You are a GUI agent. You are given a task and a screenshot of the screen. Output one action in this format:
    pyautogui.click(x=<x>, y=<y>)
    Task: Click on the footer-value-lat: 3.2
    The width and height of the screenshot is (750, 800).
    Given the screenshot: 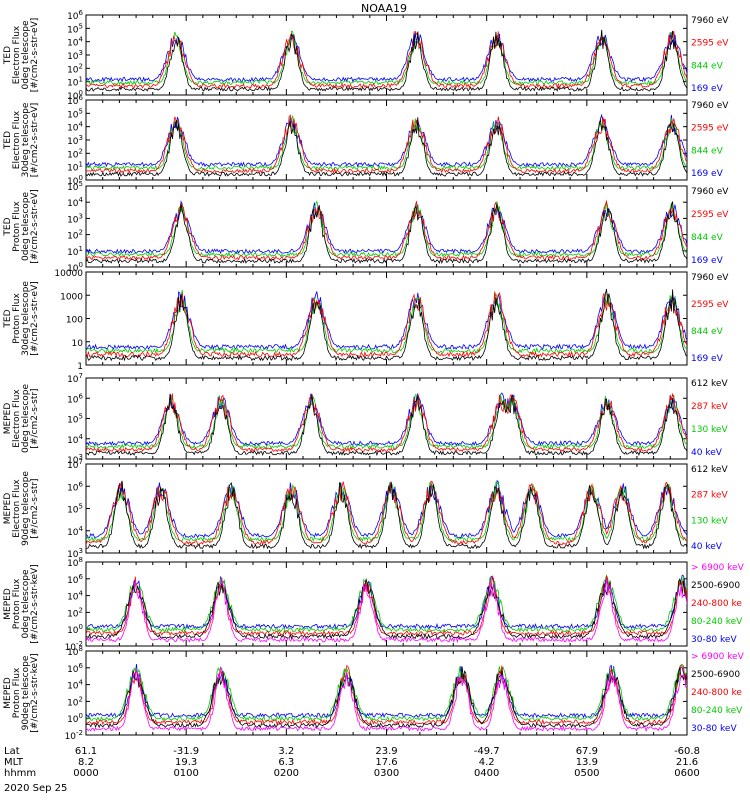 What is the action you would take?
    pyautogui.click(x=286, y=751)
    